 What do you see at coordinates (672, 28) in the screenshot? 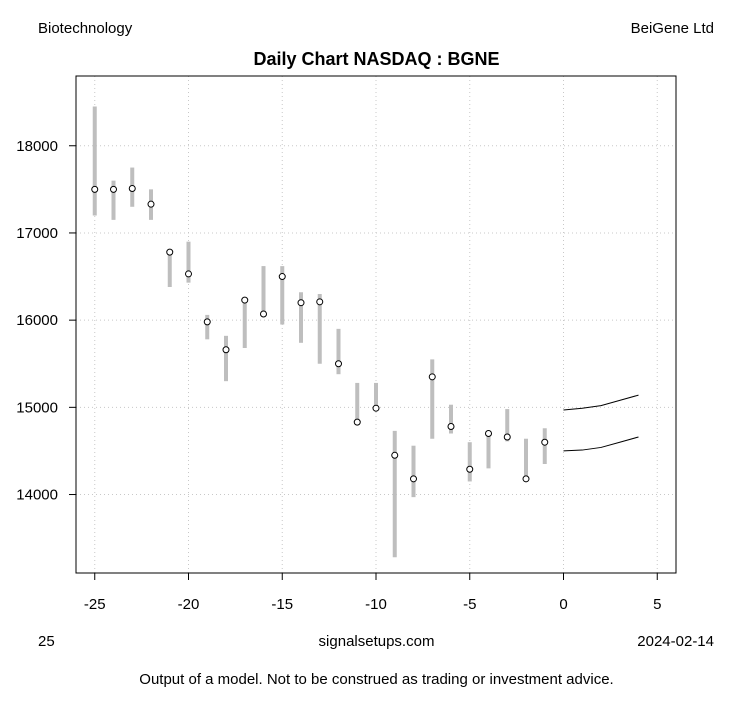
I see `company-label: BeiGene Ltd` at bounding box center [672, 28].